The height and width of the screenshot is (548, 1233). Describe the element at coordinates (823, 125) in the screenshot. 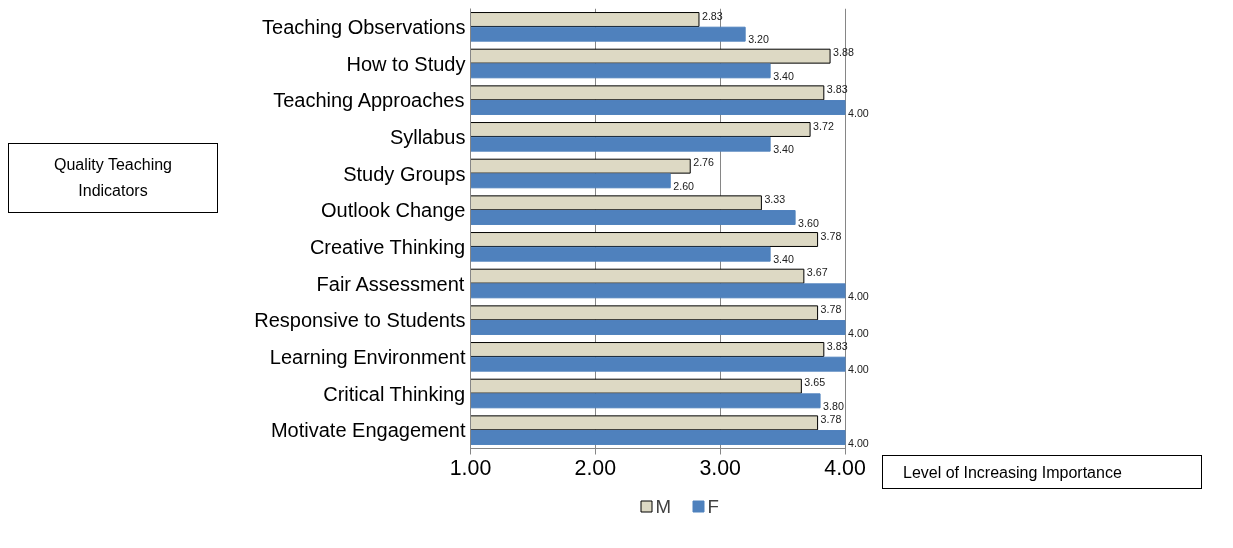

I see `data-label: 3.72` at that location.